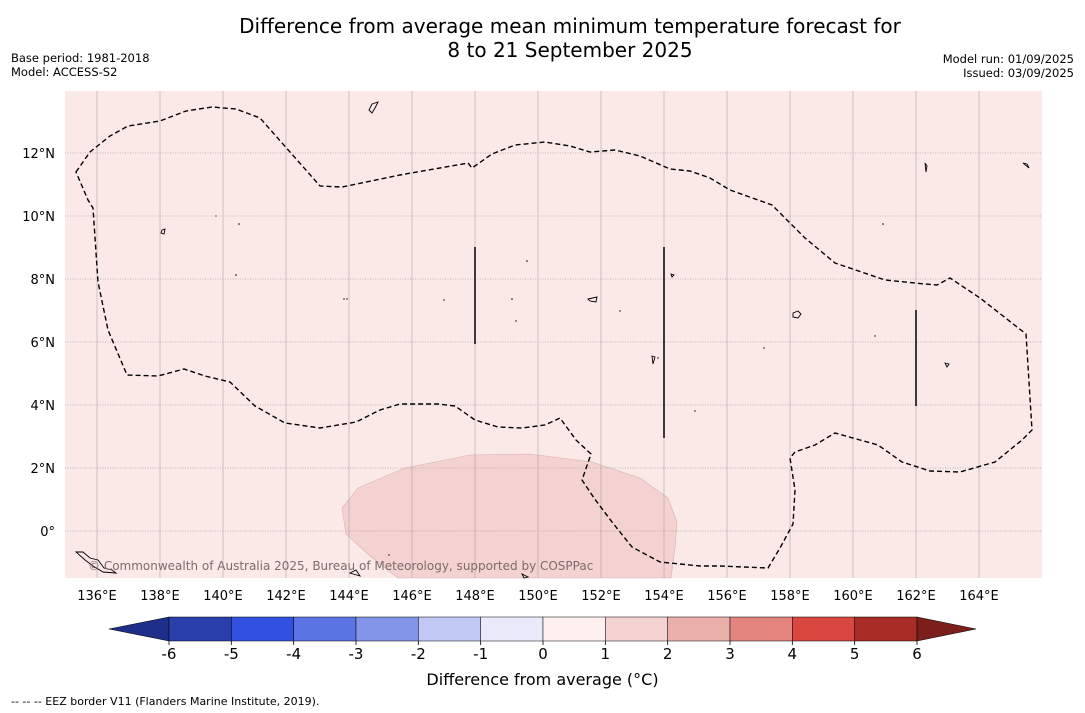 The width and height of the screenshot is (1085, 713). I want to click on latitude-label: 4°N, so click(43, 406).